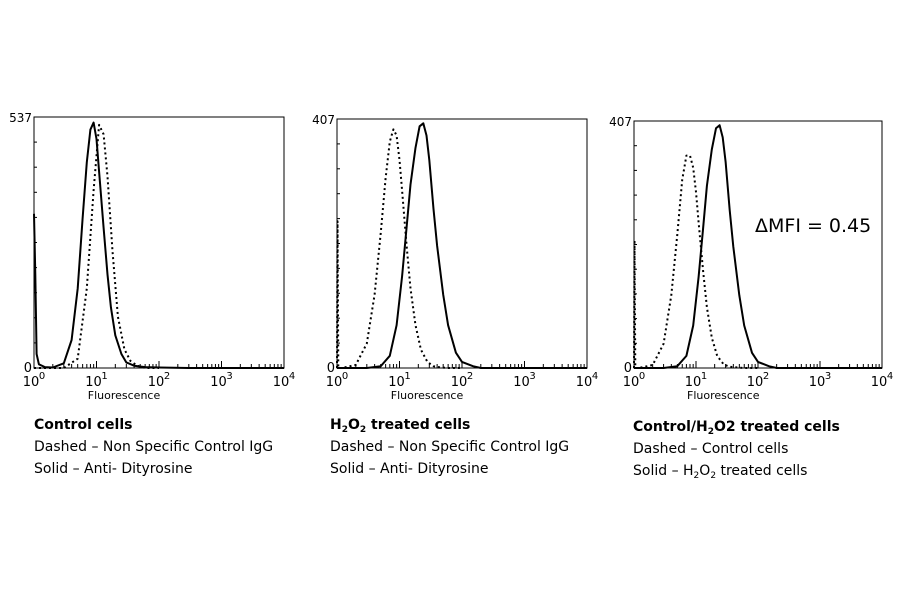 The height and width of the screenshot is (594, 900). Describe the element at coordinates (400, 426) in the screenshot. I see `caption-title: H2O2 treated cells` at that location.